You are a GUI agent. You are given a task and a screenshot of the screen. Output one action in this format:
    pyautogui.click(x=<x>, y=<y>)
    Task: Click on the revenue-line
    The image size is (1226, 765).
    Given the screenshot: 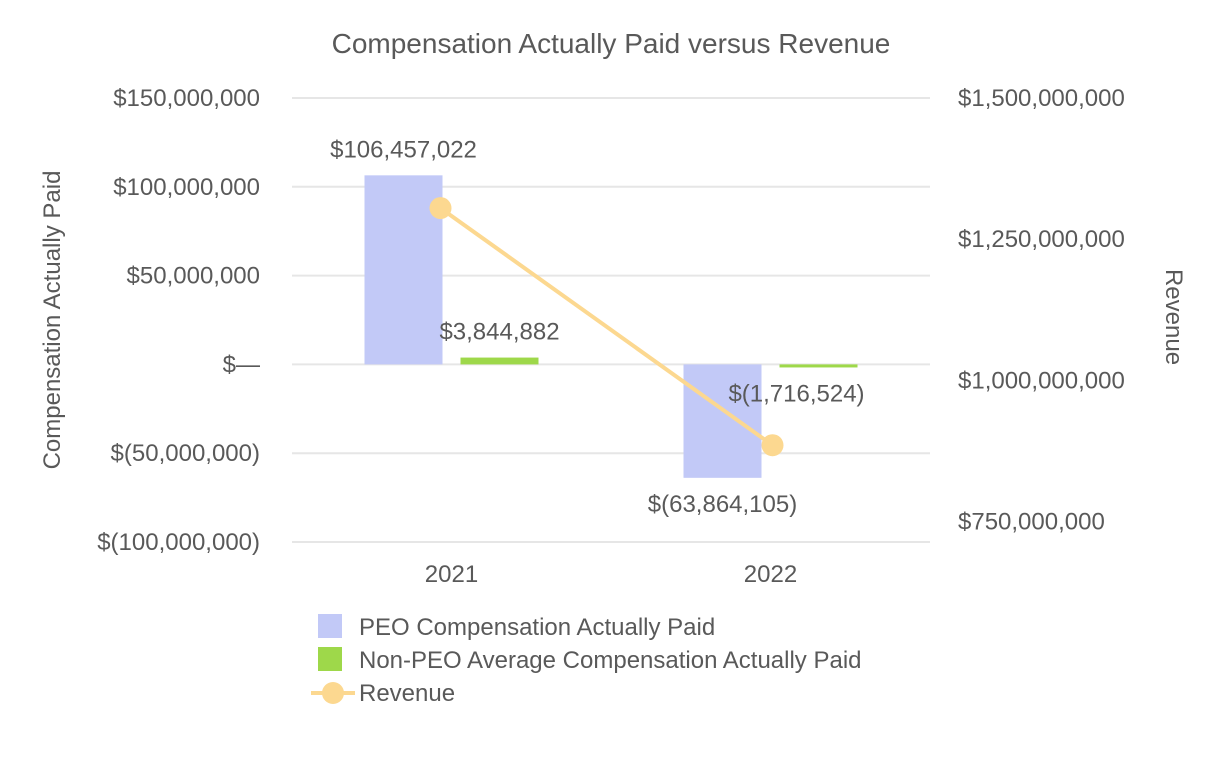 What is the action you would take?
    pyautogui.click(x=606, y=326)
    